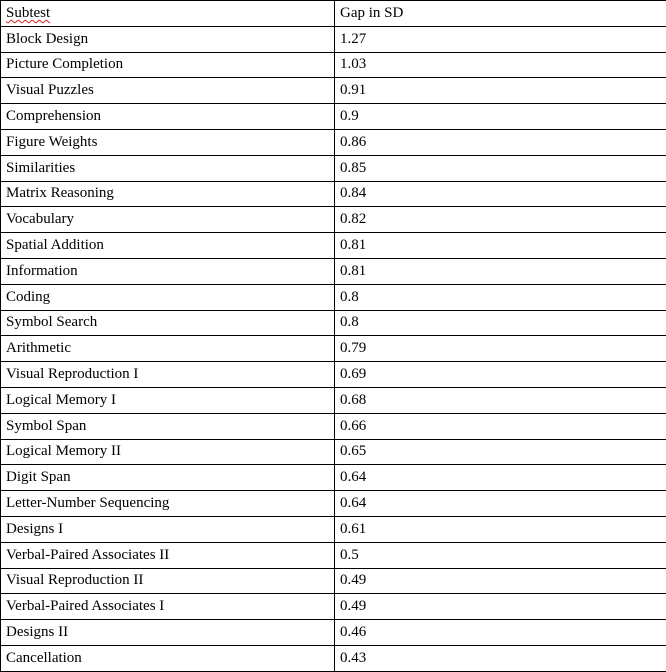 The height and width of the screenshot is (672, 666). I want to click on subtest-cell: Picture Completion, so click(168, 65).